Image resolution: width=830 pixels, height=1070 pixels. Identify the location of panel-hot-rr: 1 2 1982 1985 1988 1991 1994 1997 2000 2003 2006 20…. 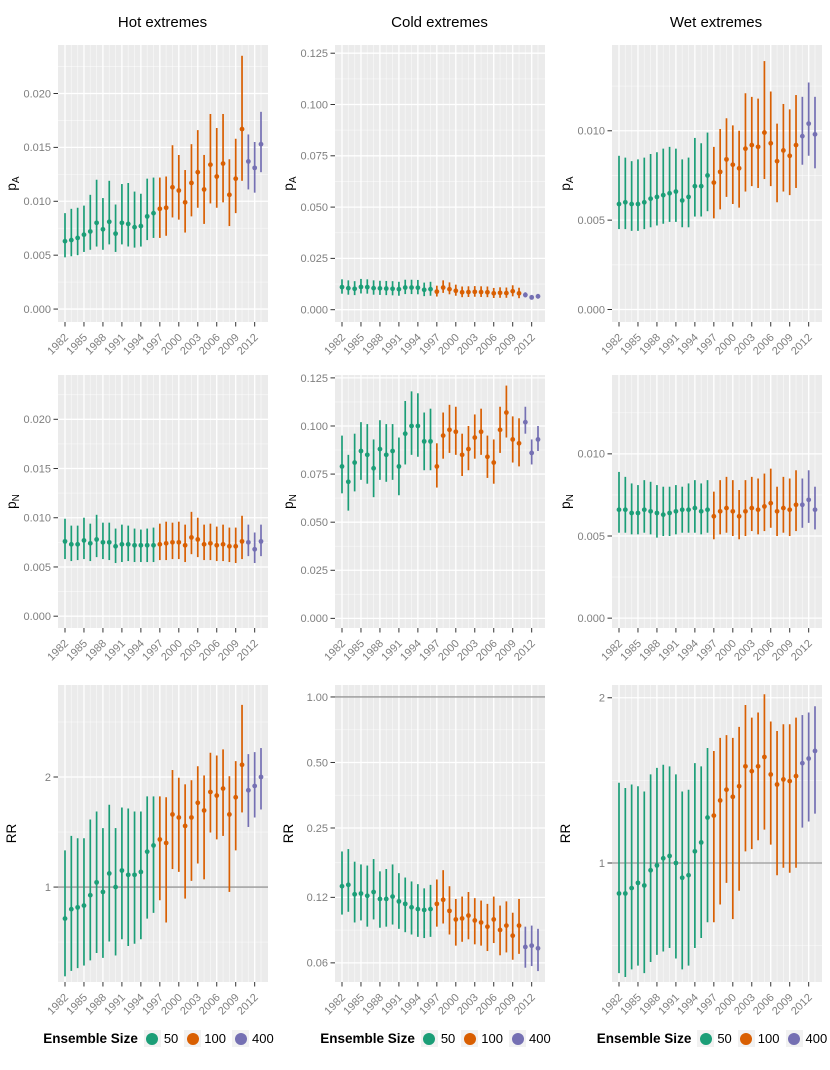
(138, 852).